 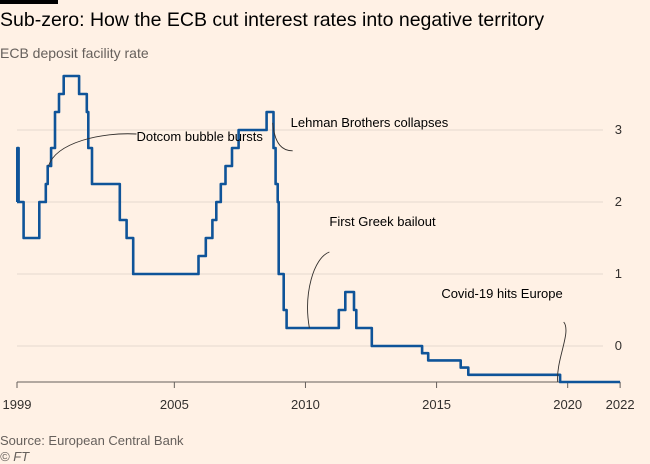 What do you see at coordinates (382, 221) in the screenshot?
I see `annotation-greek-bailout-label: First Greek bailout` at bounding box center [382, 221].